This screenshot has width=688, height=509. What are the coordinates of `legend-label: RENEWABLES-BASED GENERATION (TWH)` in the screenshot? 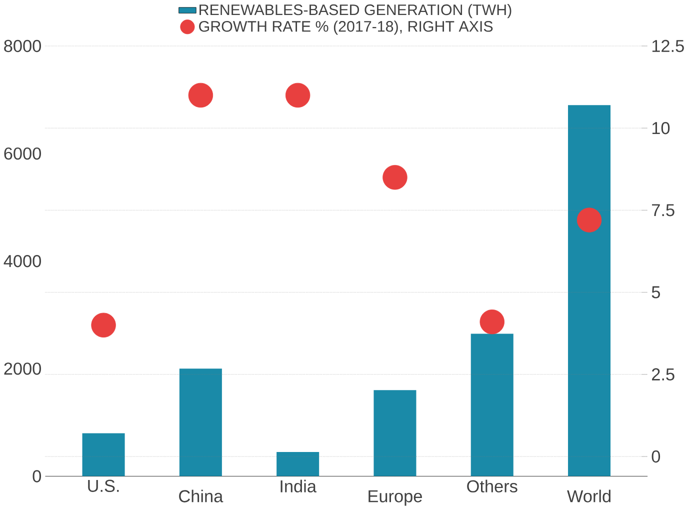 It's located at (356, 11).